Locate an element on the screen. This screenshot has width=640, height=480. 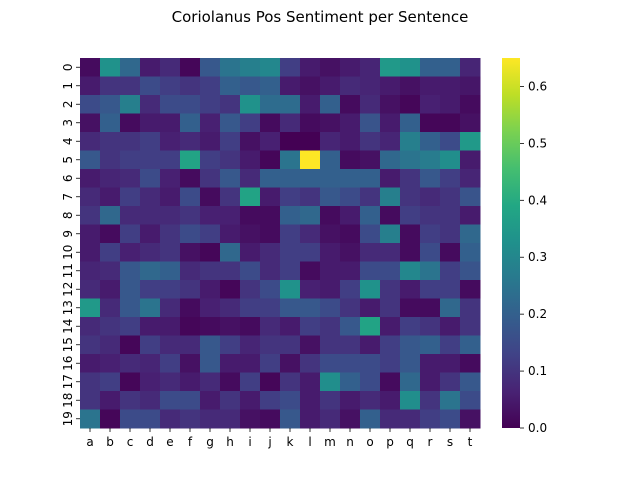
heatmap-cell-16-c is located at coordinates (130, 363).